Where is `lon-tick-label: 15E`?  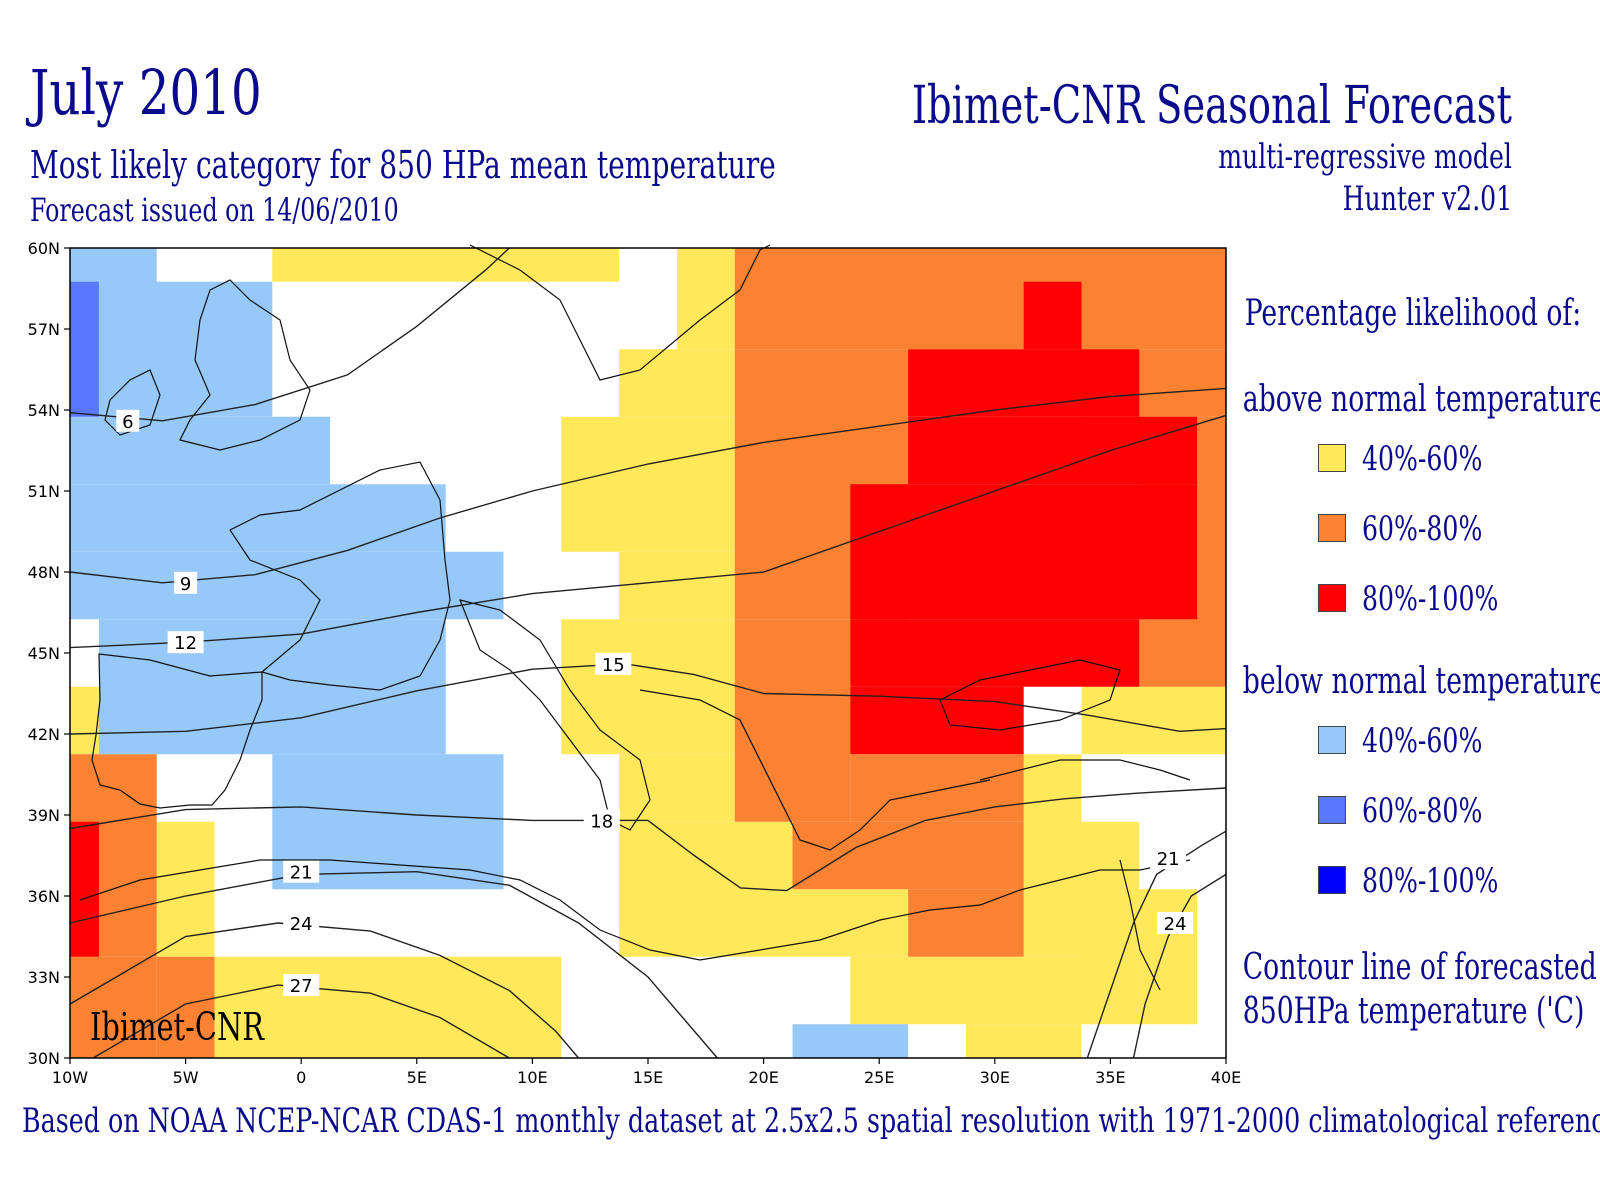 lon-tick-label: 15E is located at coordinates (648, 1077).